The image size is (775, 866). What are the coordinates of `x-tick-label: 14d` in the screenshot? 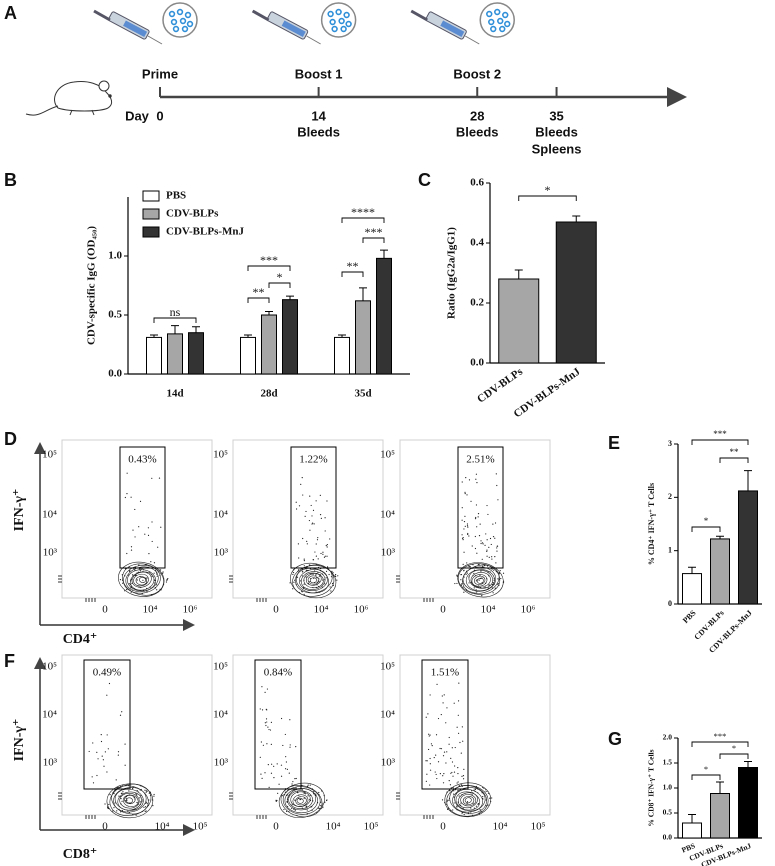 It's located at (174, 394).